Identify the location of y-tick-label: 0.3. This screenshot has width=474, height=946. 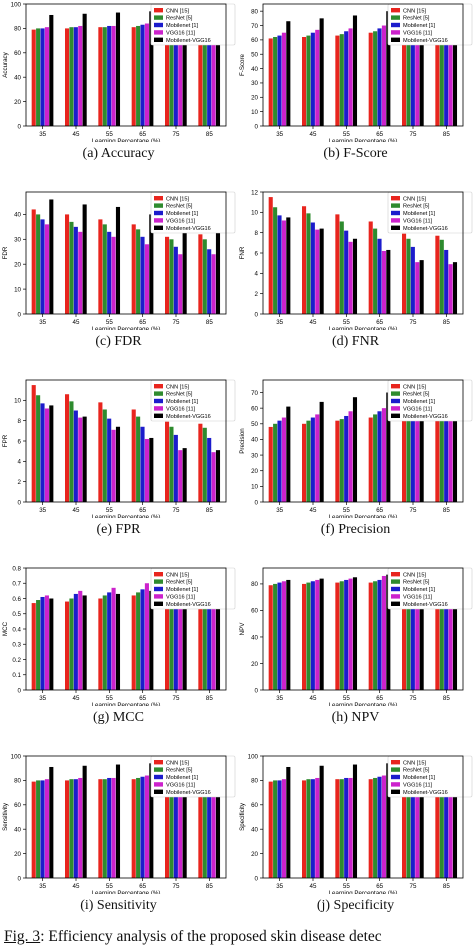
(16, 645).